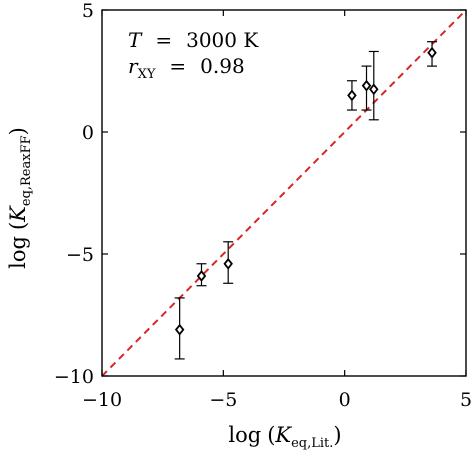 The width and height of the screenshot is (474, 450). Describe the element at coordinates (88, 11) in the screenshot. I see `y-tick-label: 5` at that location.